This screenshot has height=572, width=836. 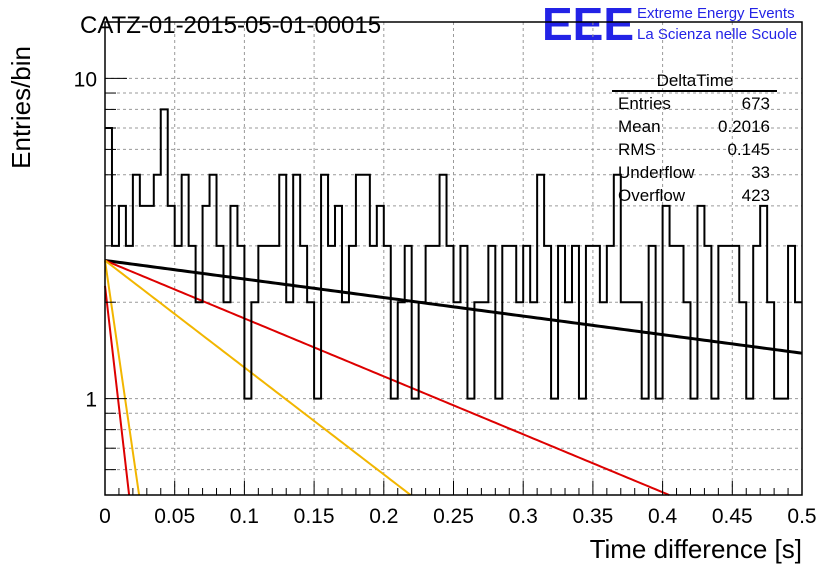 I want to click on x-tick-label: 0, so click(x=105, y=516).